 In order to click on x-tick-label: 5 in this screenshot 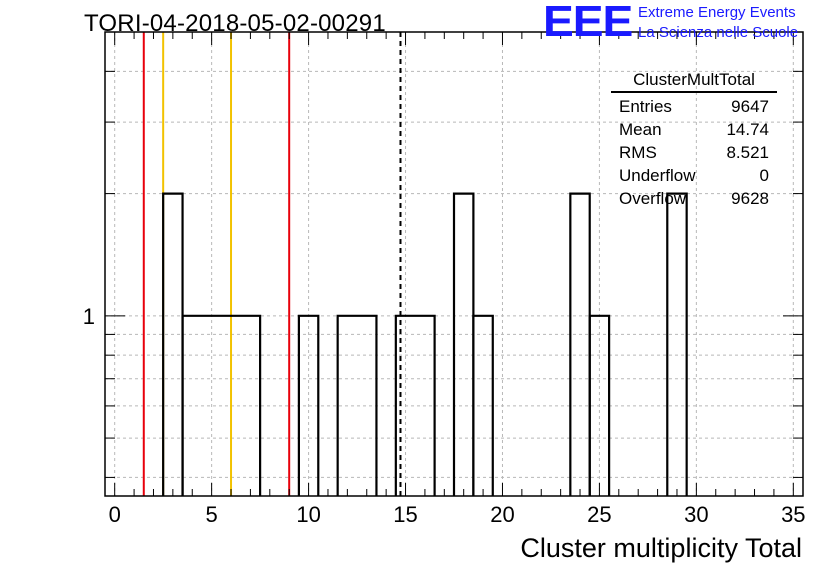, I will do `click(212, 514)`.